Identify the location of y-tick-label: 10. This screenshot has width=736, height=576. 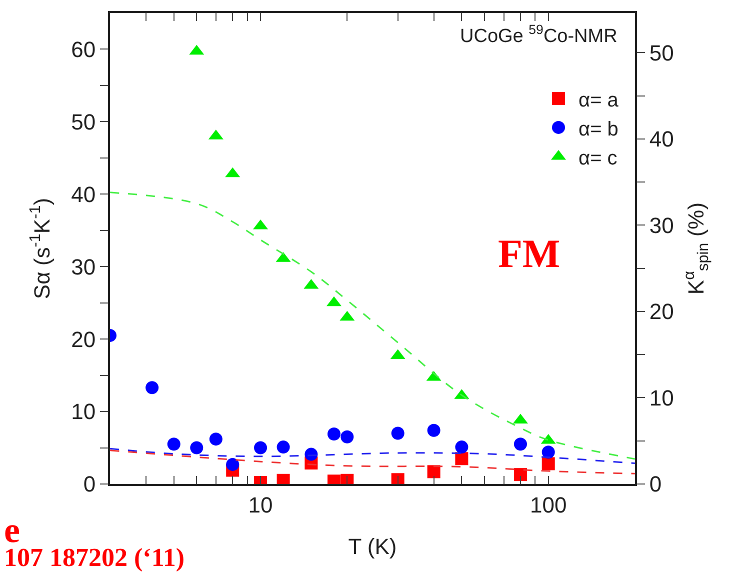
(83, 411).